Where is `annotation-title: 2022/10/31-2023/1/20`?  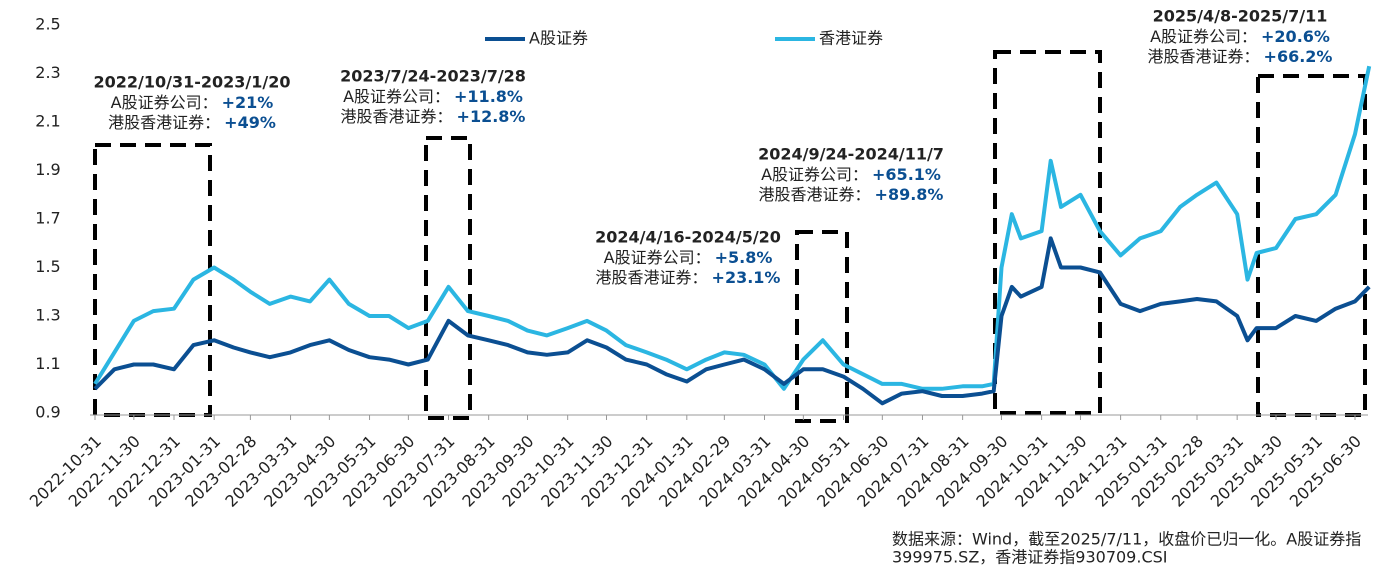
annotation-title: 2022/10/31-2023/1/20 is located at coordinates (191, 82).